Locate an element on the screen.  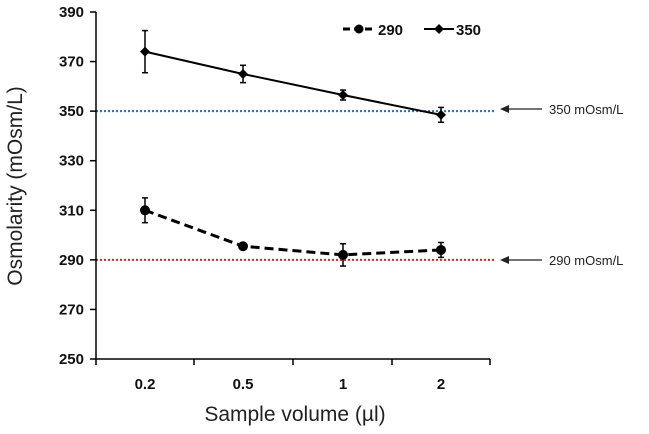
x-tick-label: 0.5 is located at coordinates (243, 384).